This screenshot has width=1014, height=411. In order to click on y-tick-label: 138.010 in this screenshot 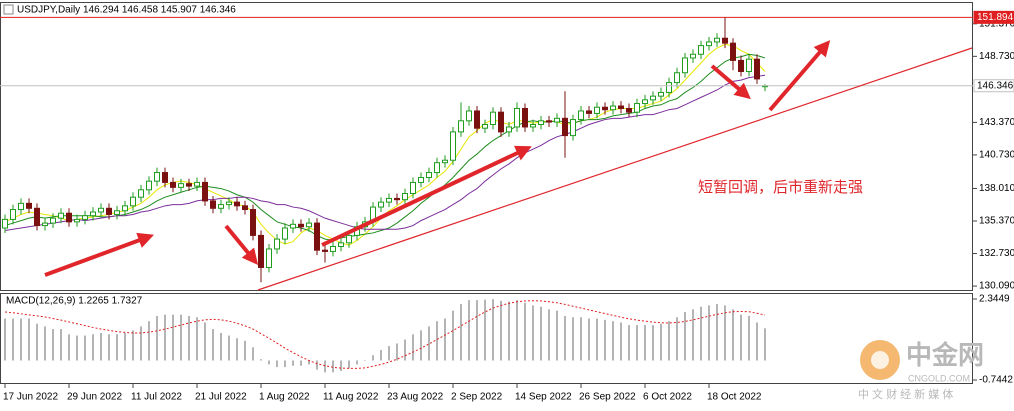, I will do `click(996, 188)`.